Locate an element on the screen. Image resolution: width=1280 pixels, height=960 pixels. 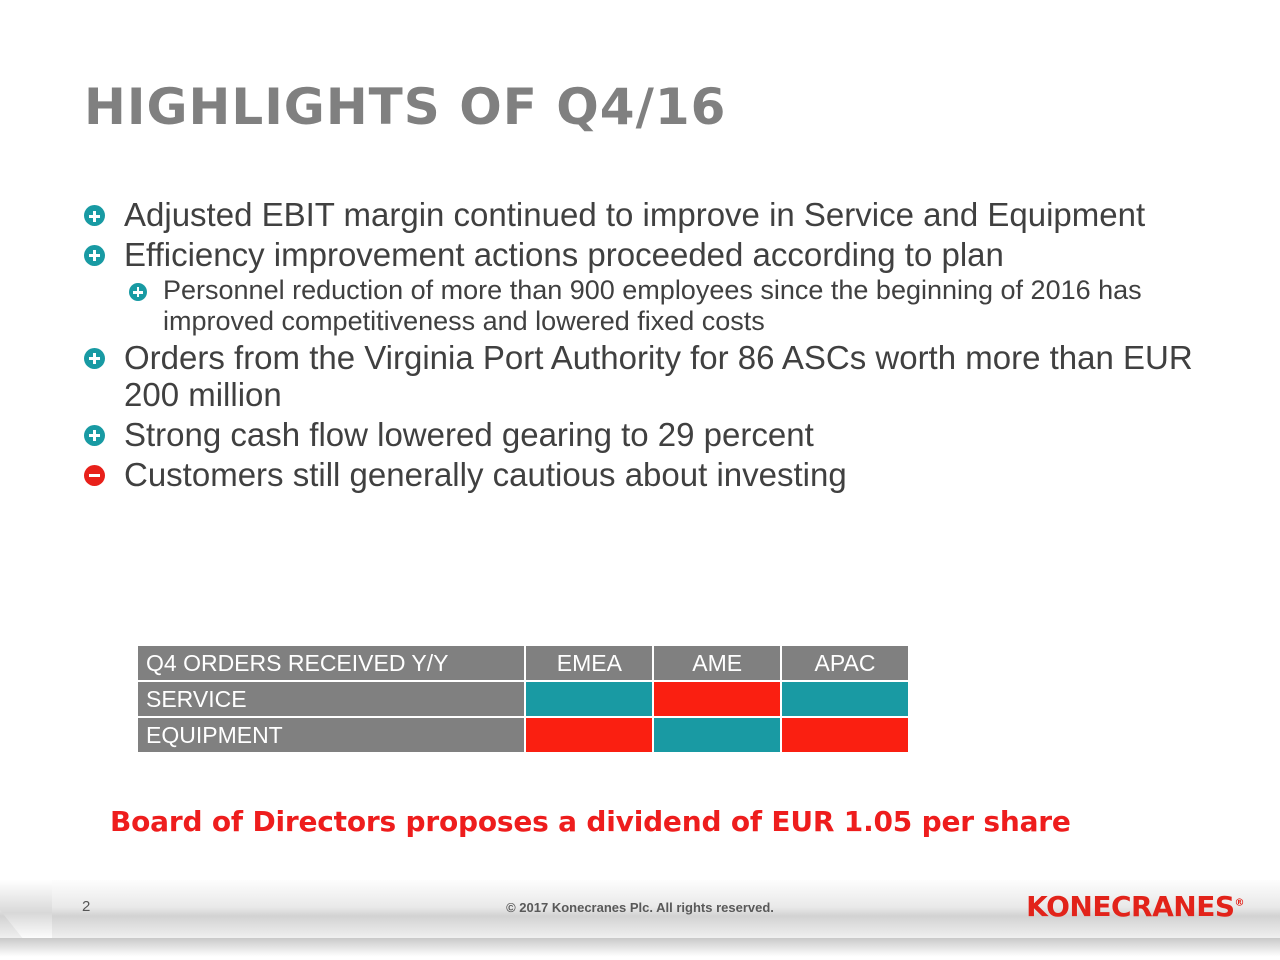
footer-shadow is located at coordinates (640, 949).